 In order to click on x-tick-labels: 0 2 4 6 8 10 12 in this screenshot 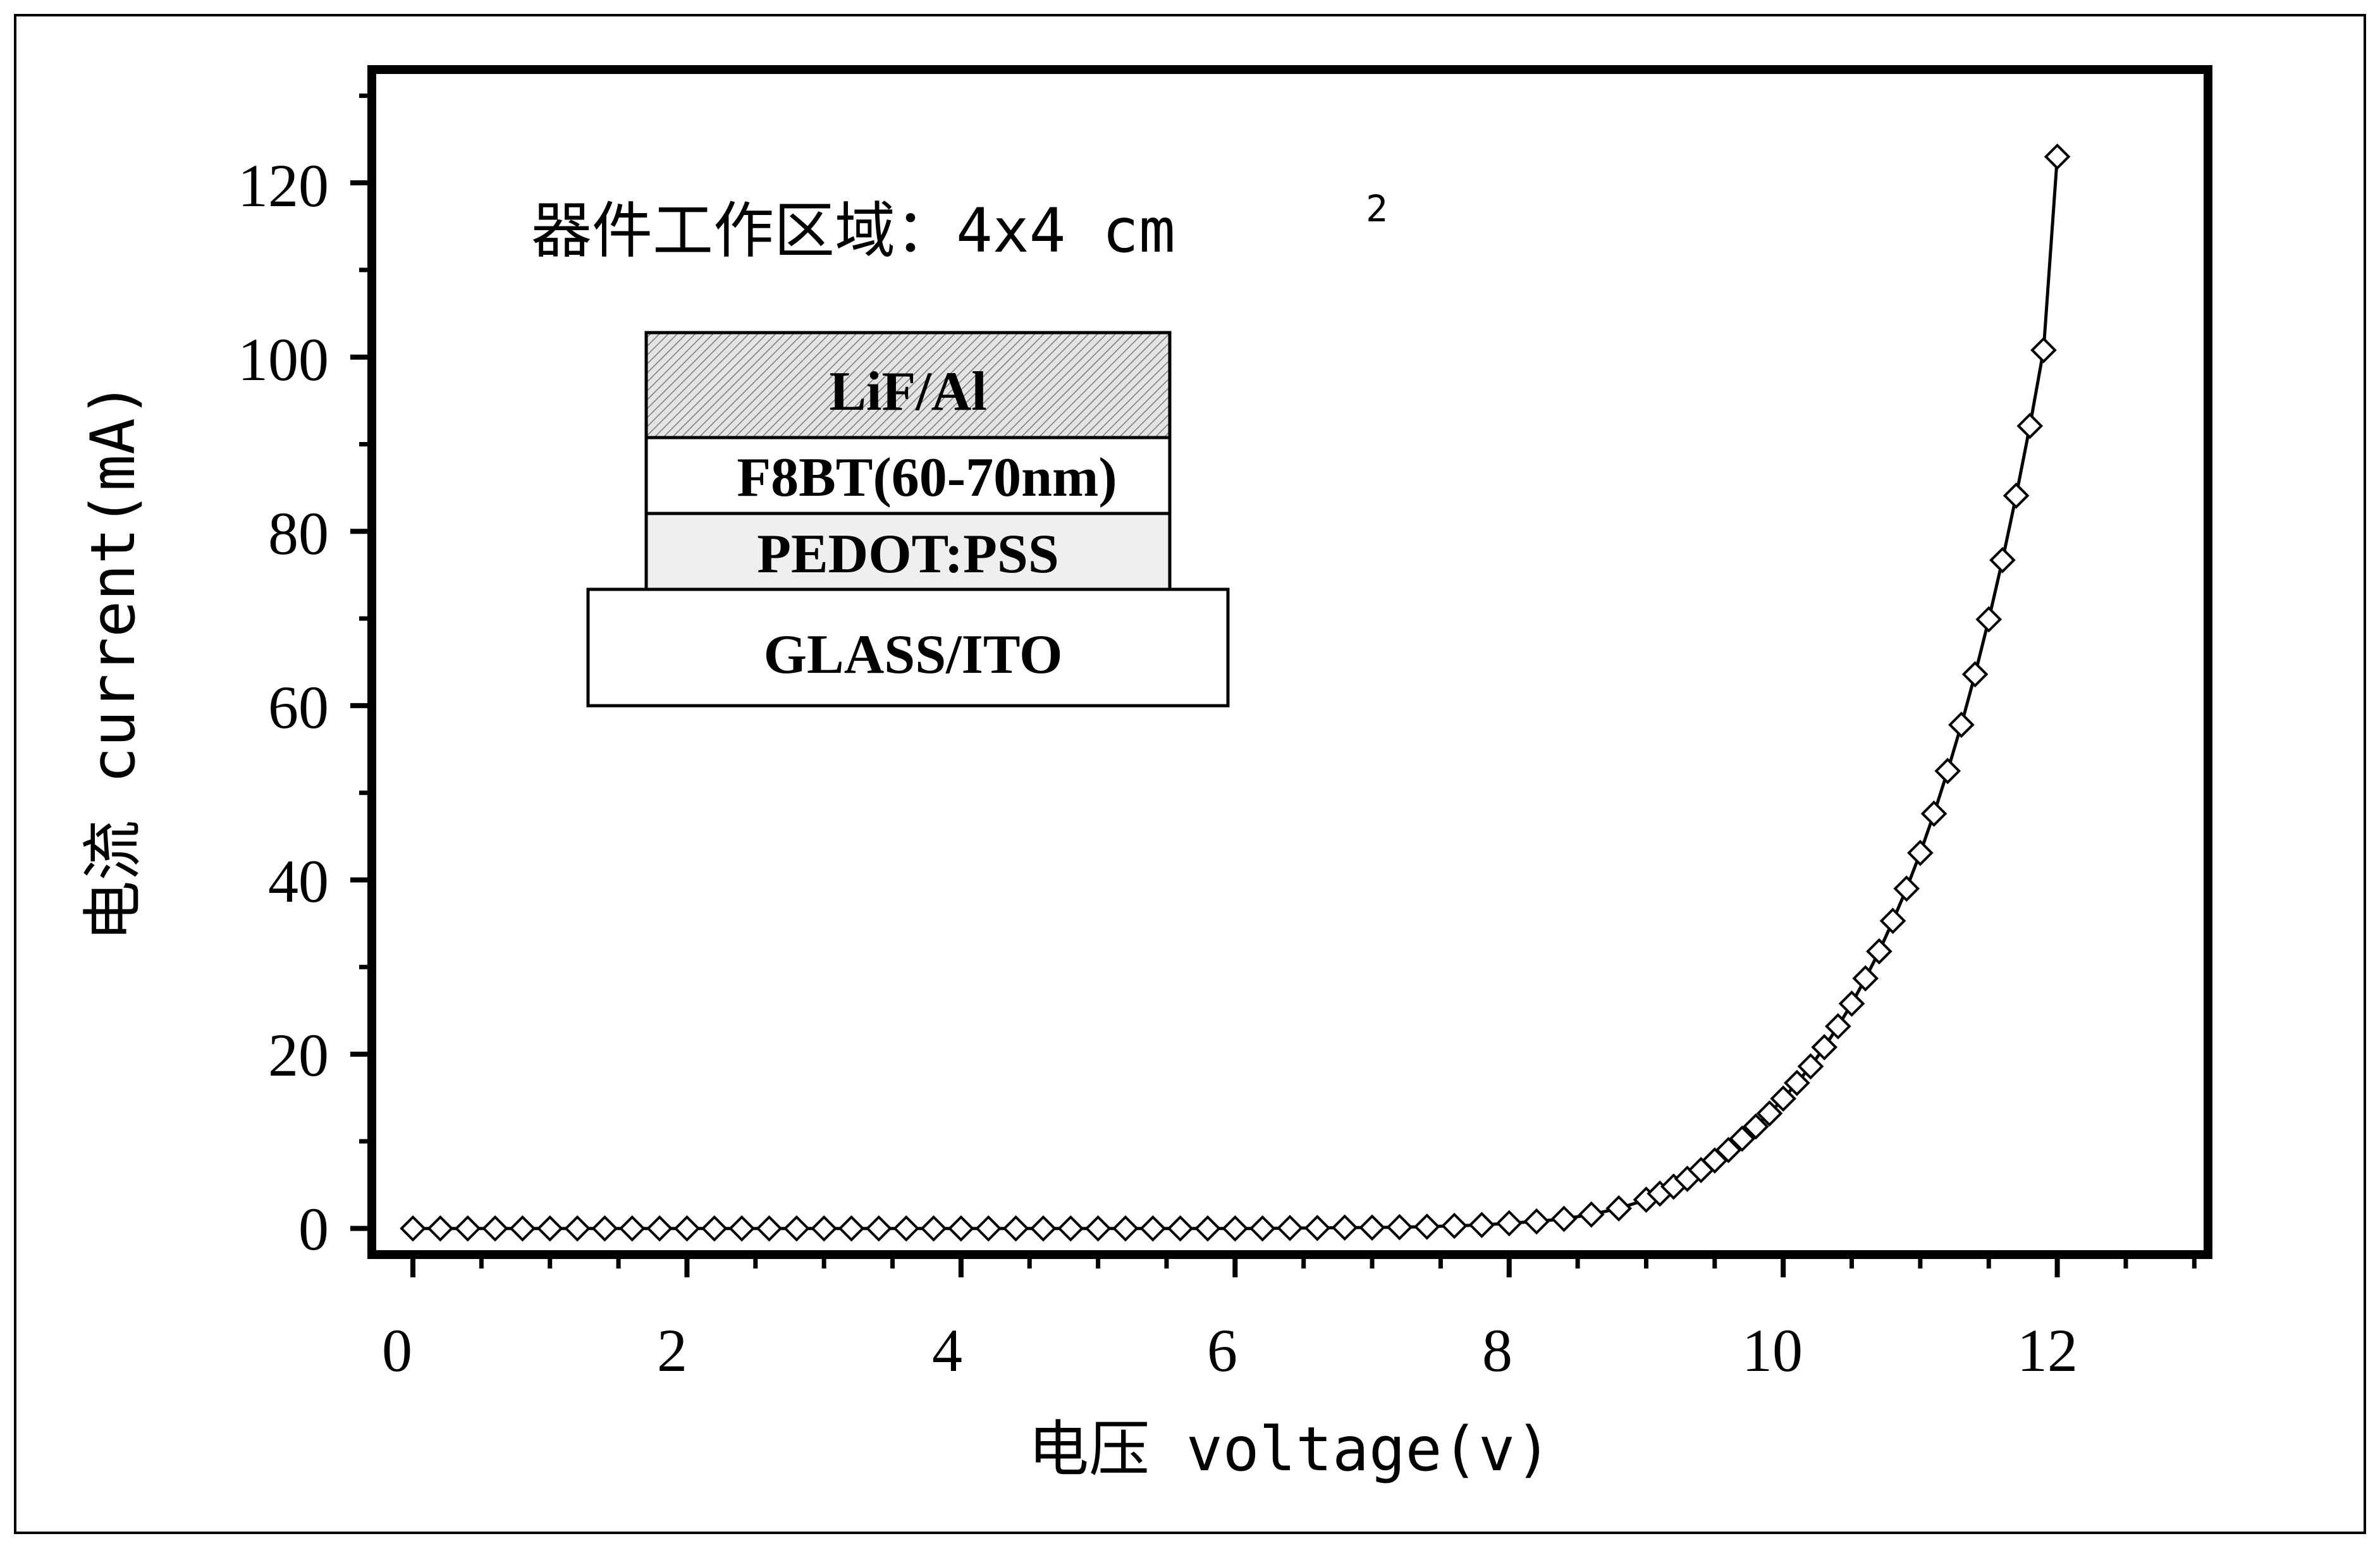, I will do `click(1230, 1350)`.